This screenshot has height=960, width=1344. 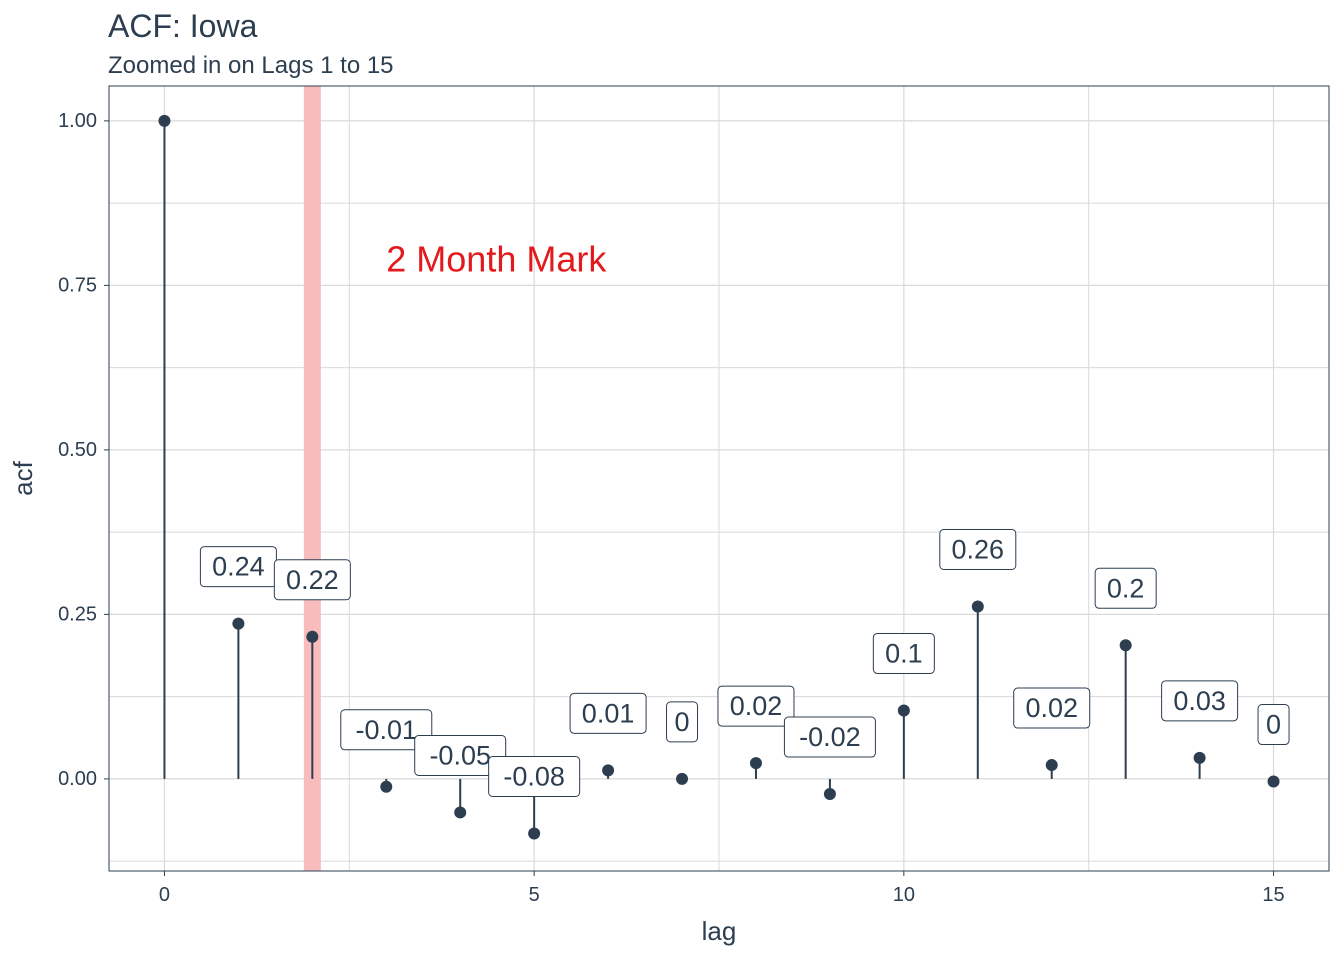 I want to click on chart-title: ACF: Iowa, so click(x=183, y=26).